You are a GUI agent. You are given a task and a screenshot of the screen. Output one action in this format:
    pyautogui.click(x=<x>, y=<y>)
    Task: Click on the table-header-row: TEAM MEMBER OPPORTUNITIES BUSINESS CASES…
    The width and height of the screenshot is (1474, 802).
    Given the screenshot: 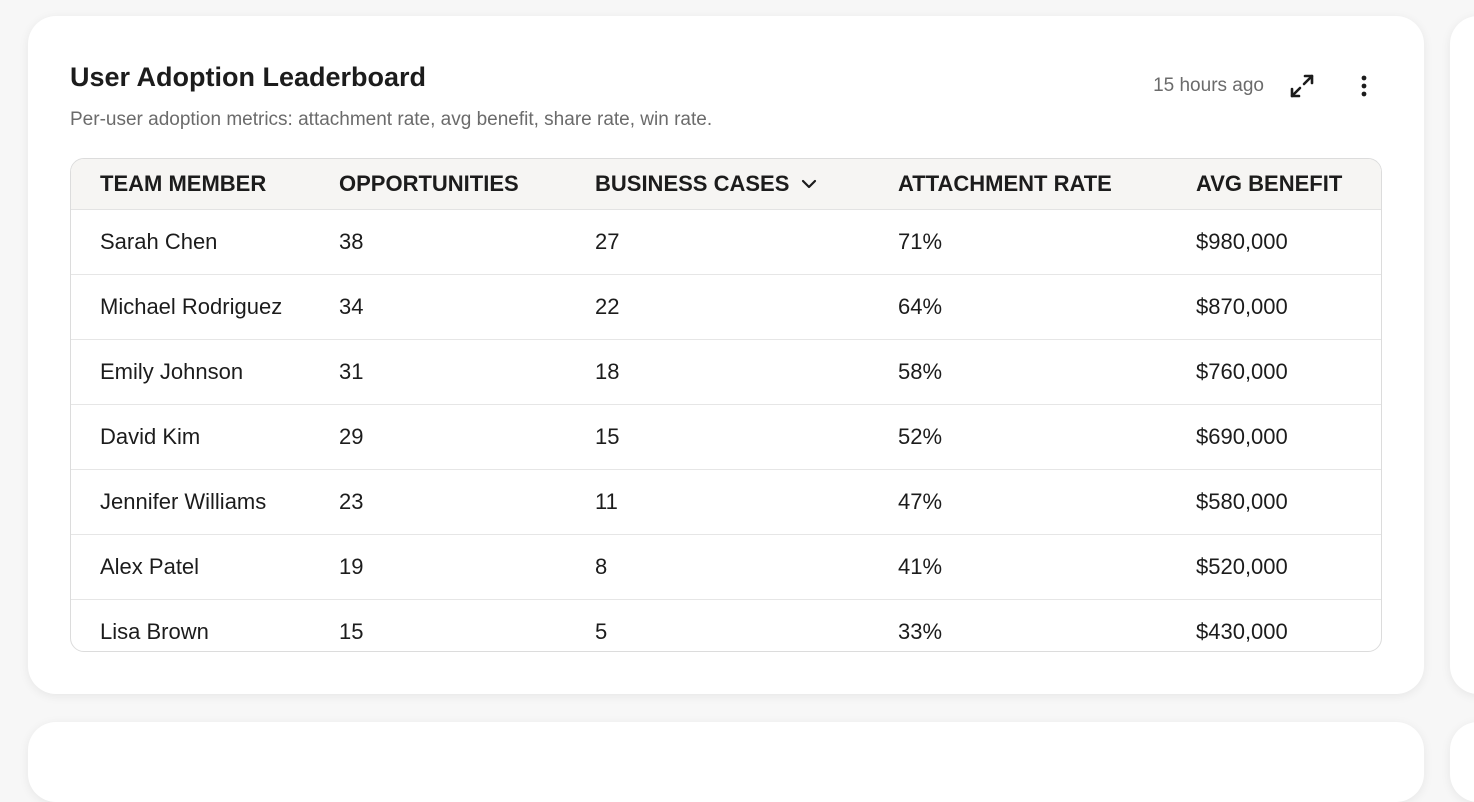 What is the action you would take?
    pyautogui.click(x=726, y=184)
    